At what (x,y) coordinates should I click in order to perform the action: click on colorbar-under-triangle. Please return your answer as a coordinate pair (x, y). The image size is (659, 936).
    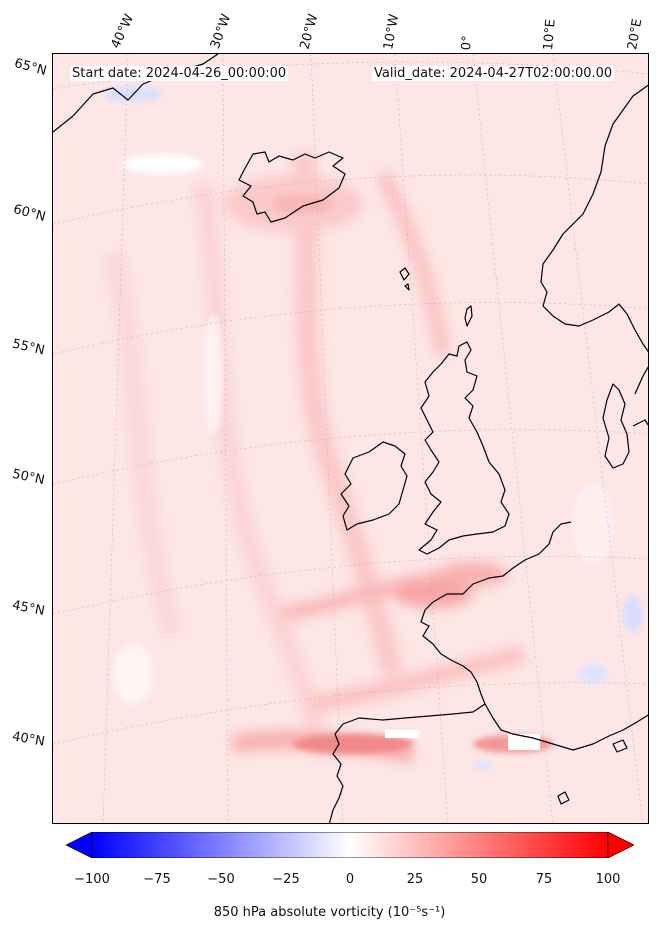
    Looking at the image, I should click on (79, 845).